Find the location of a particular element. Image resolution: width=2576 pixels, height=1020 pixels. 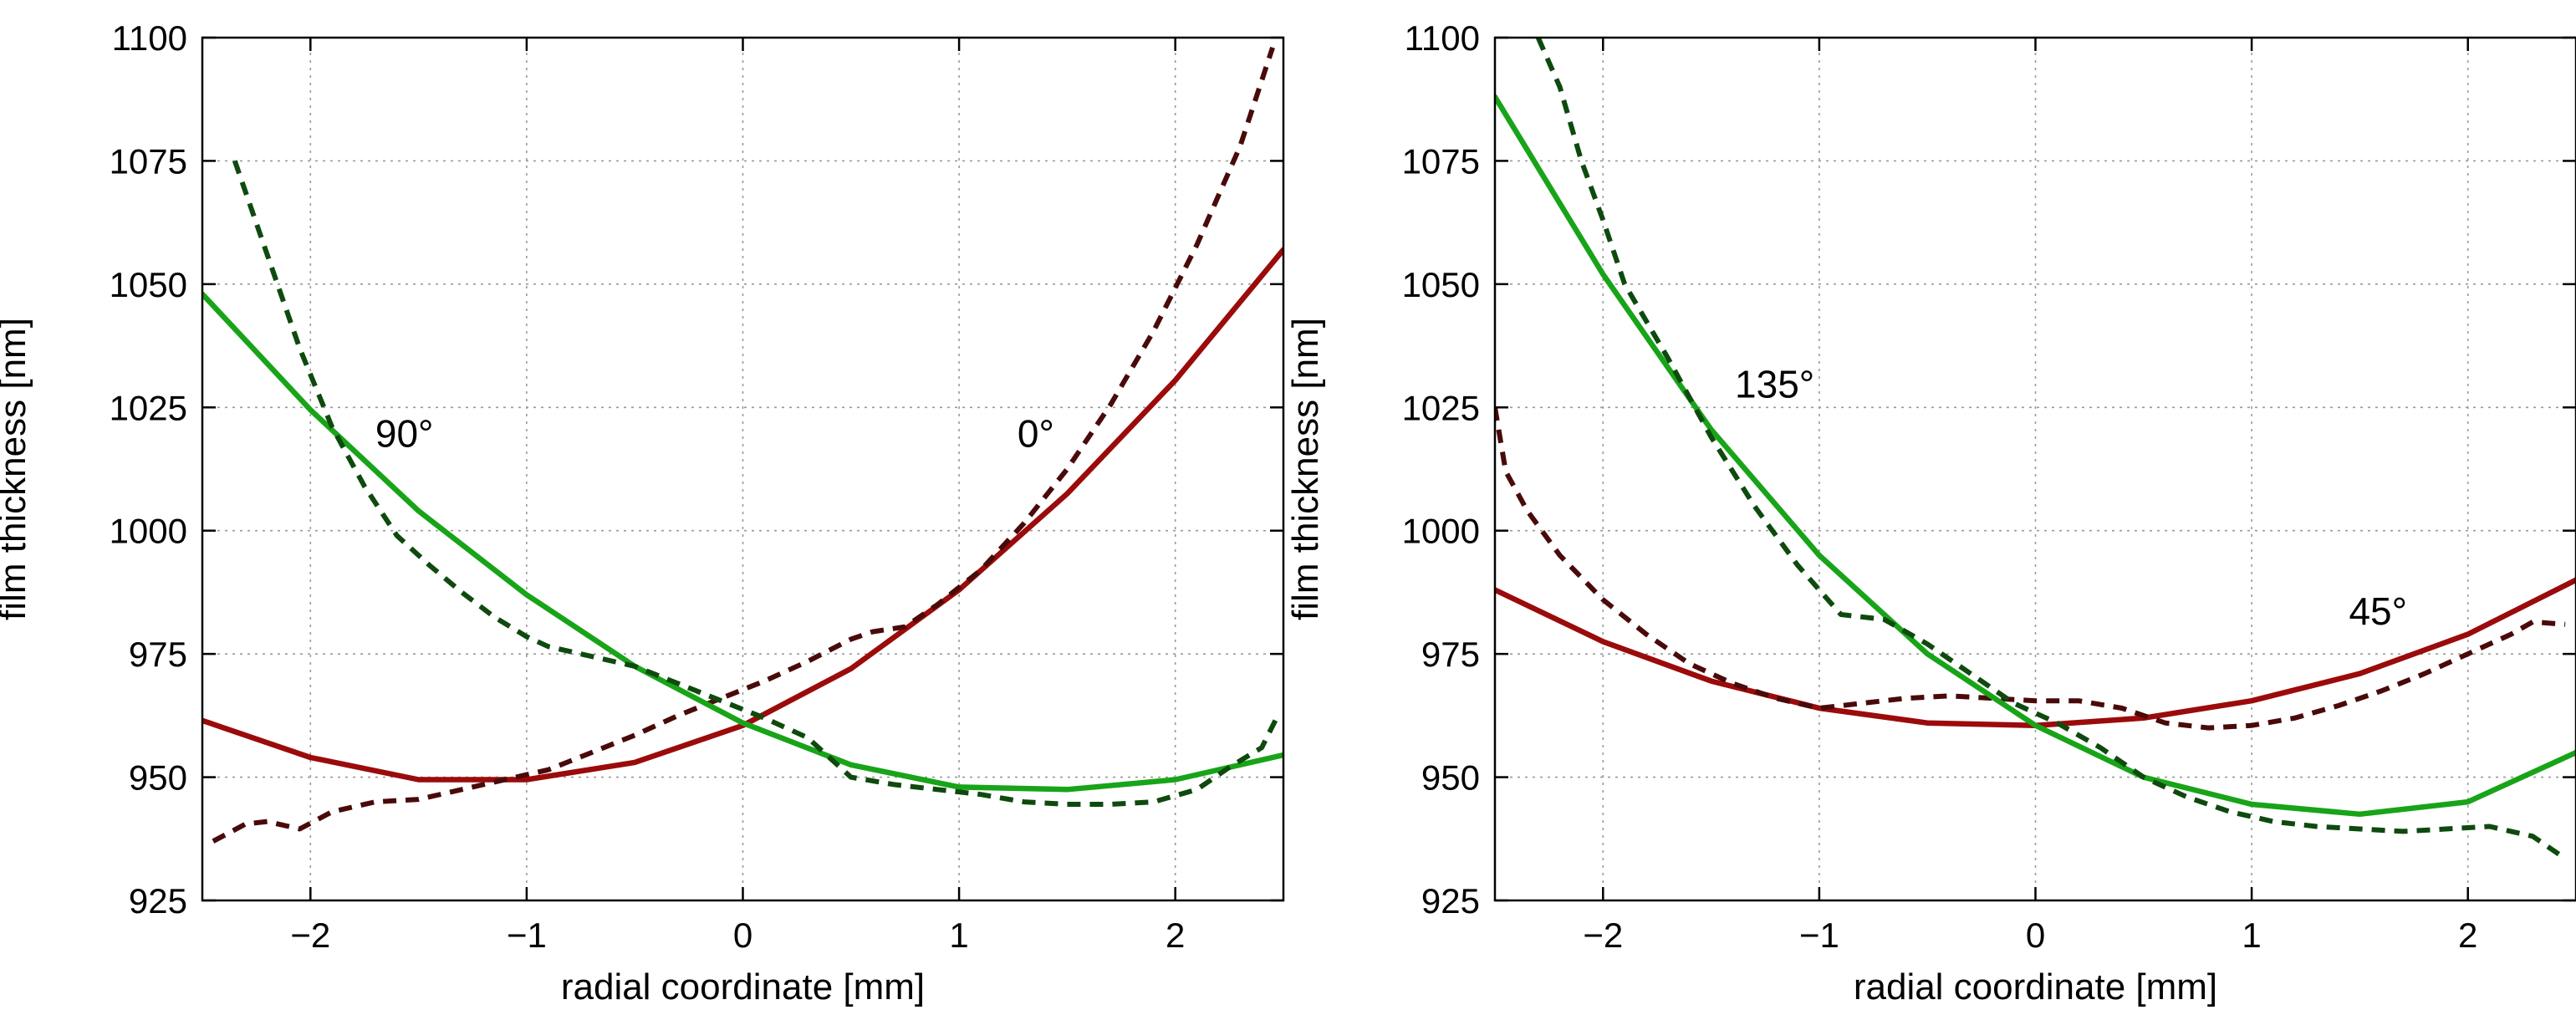

measured-series-line-45deg is located at coordinates (2031, 568).